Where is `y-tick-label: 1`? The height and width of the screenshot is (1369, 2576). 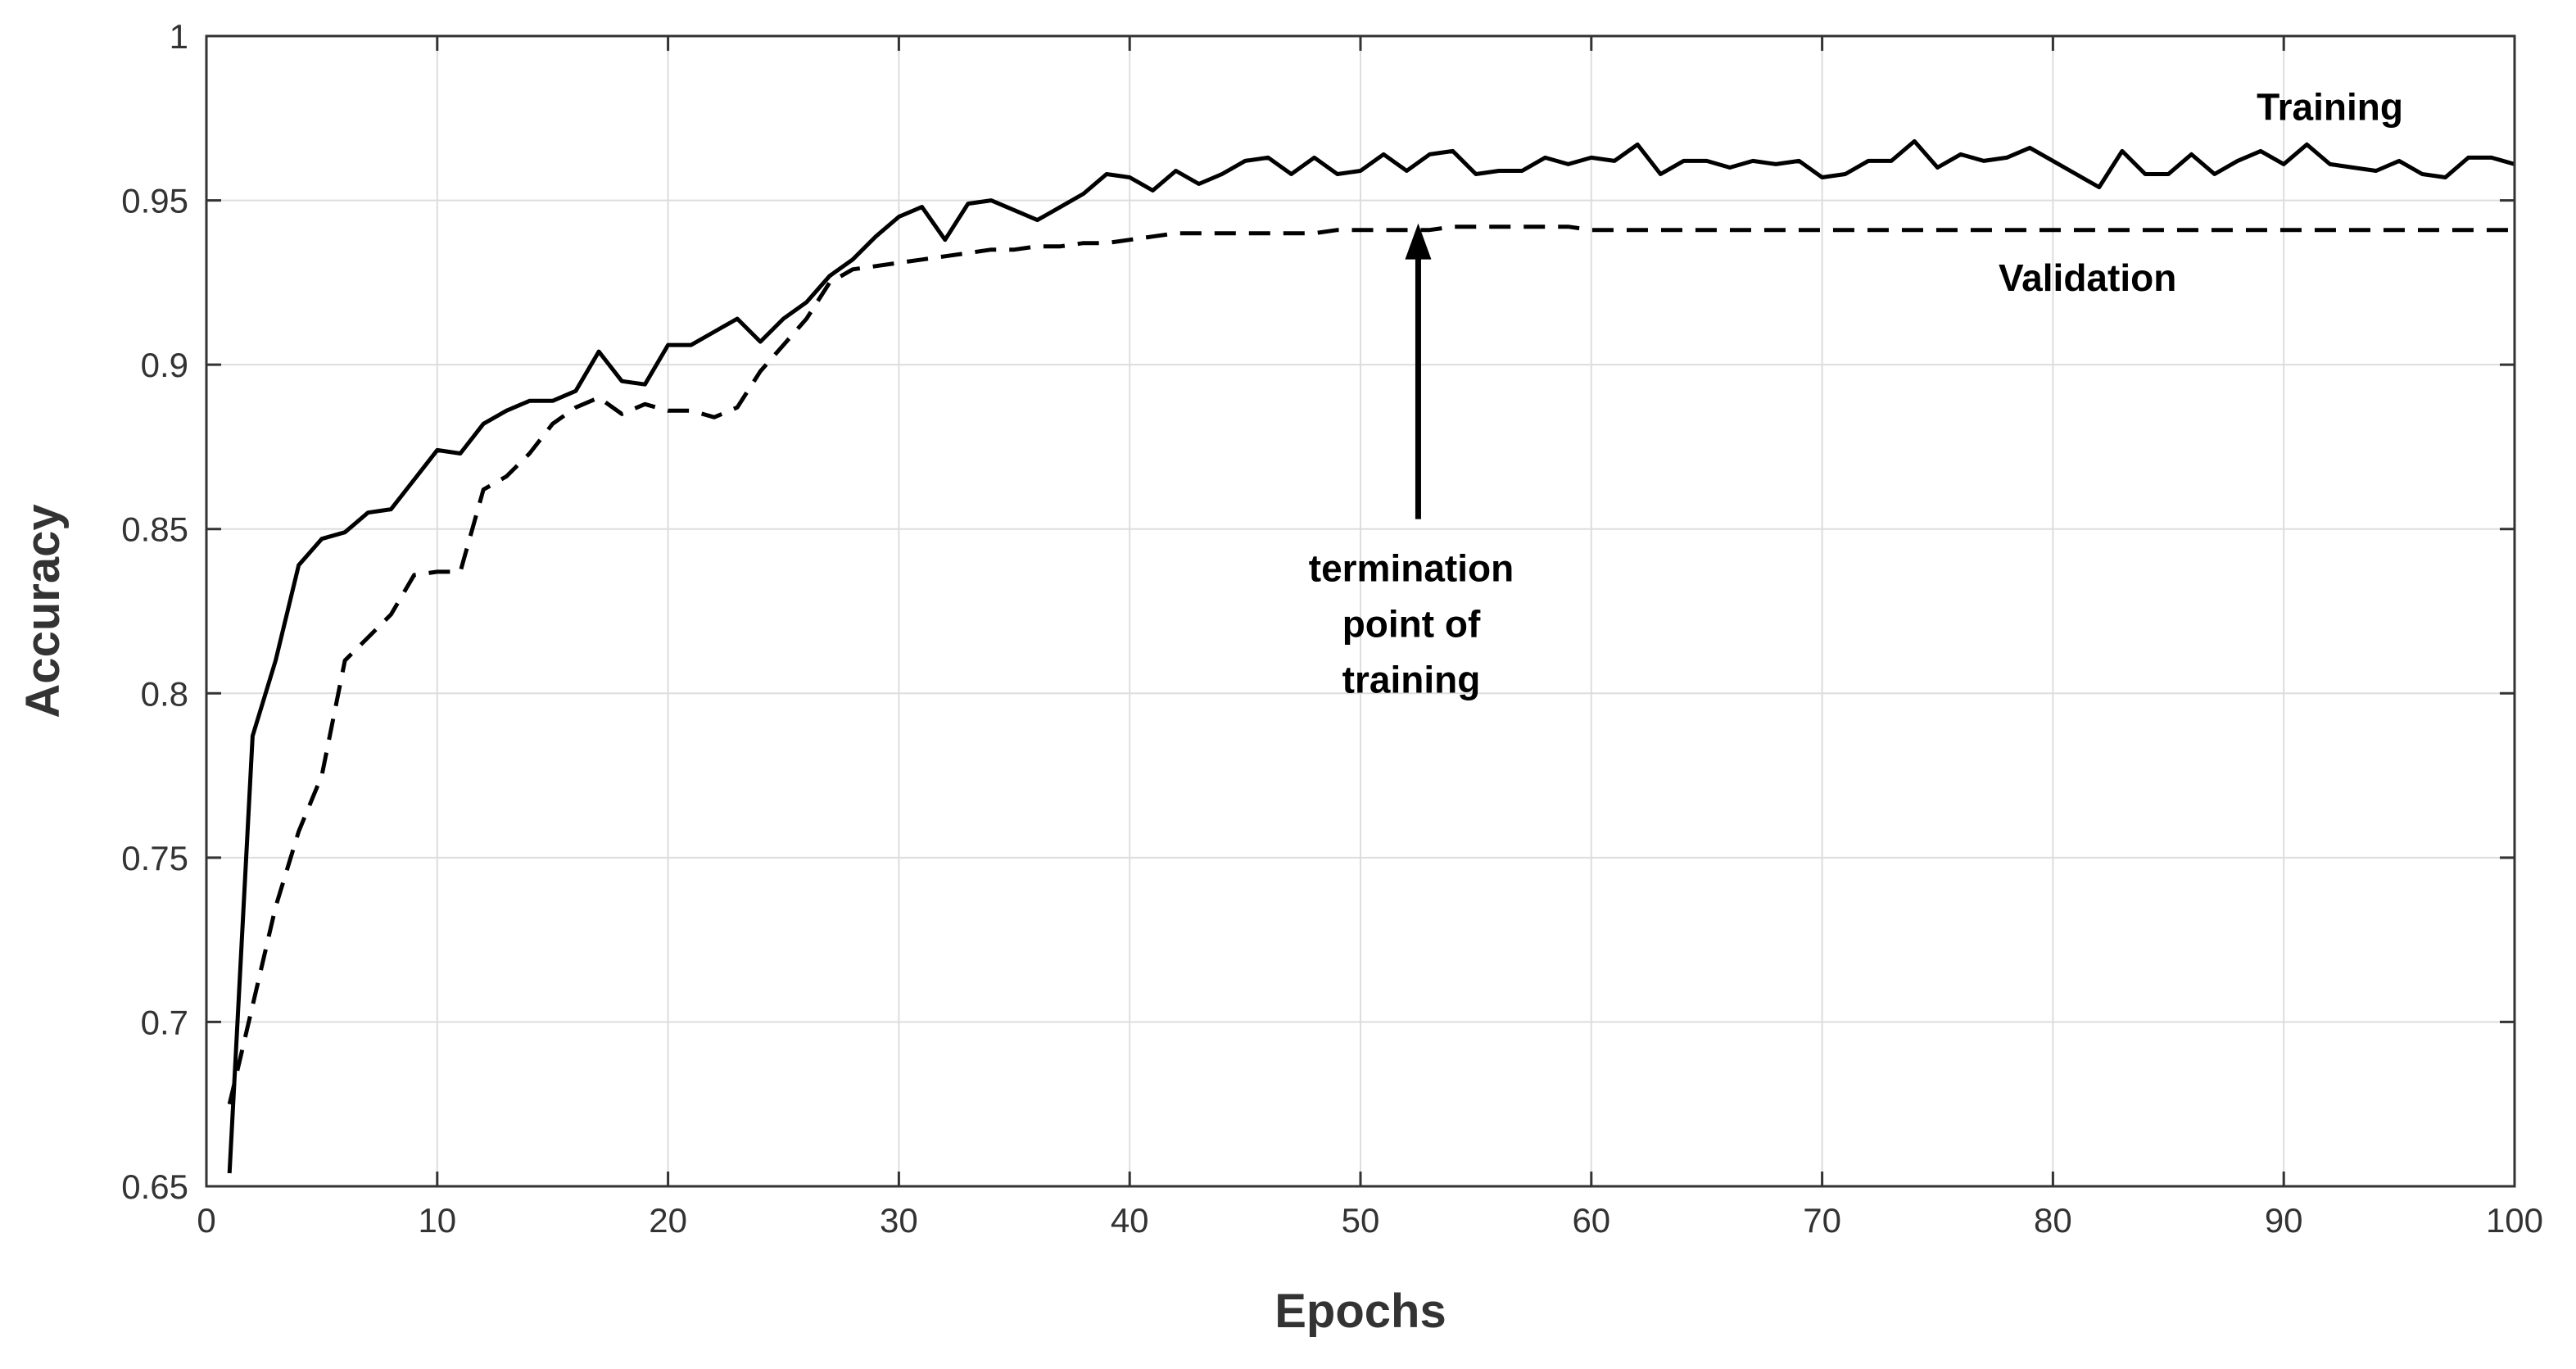 y-tick-label: 1 is located at coordinates (179, 37).